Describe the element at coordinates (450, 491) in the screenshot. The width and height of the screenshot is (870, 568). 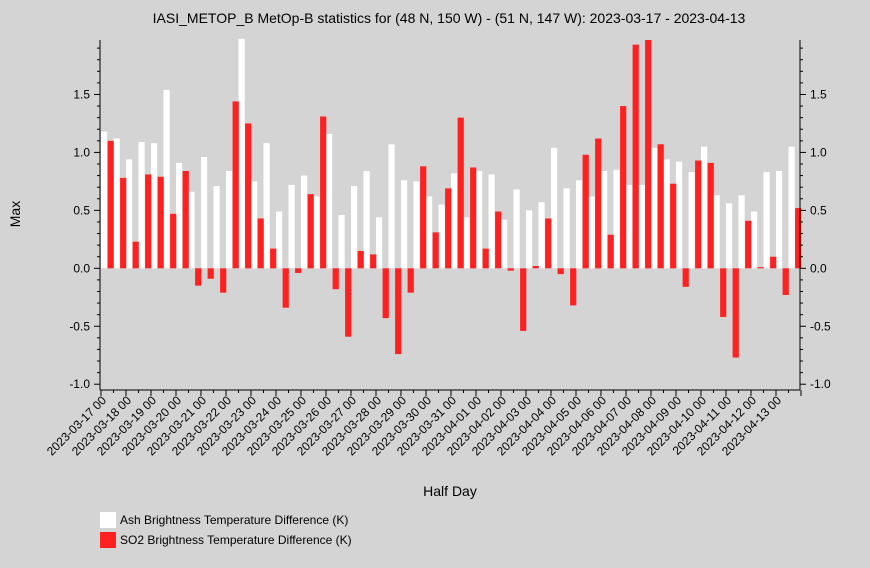
I see `x-axis-title: Half Day` at that location.